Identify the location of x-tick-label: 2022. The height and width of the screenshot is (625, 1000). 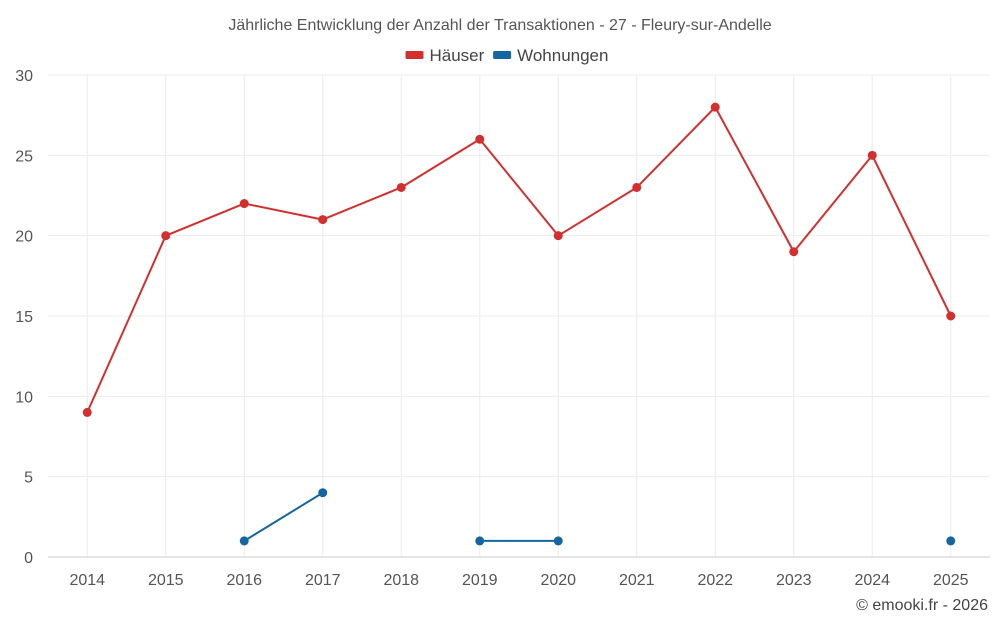
(715, 580).